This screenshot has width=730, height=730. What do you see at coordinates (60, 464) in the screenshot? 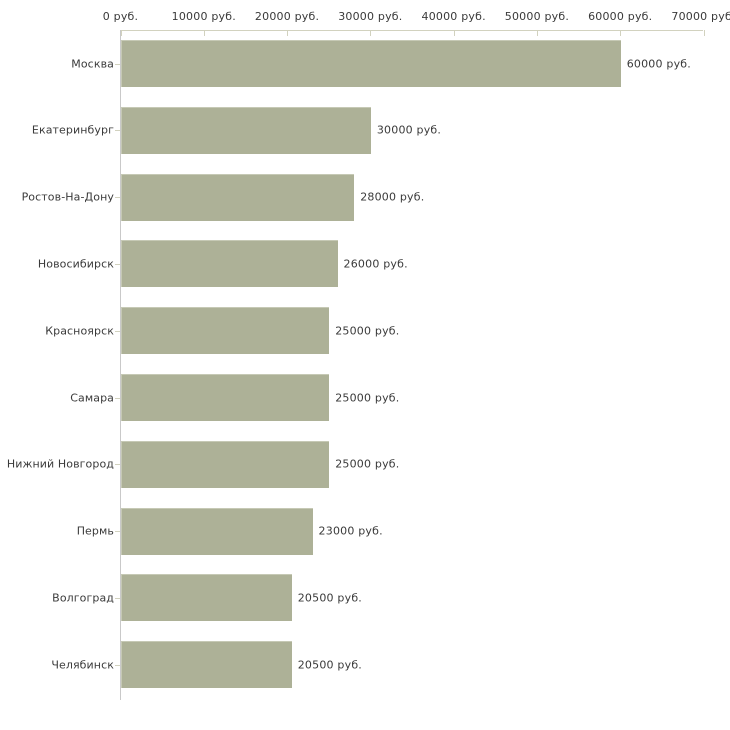
I see `category-label: Нижний Новгород` at bounding box center [60, 464].